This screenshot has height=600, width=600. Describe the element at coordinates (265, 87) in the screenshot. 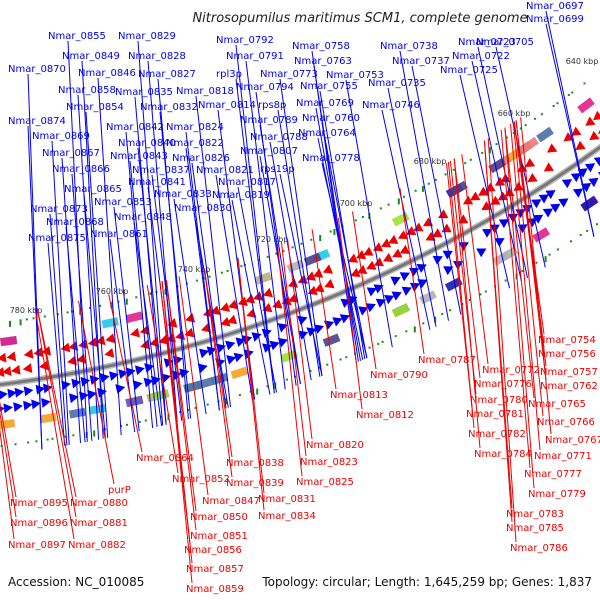

I see `forward-gene-label: Nmar_0794` at that location.